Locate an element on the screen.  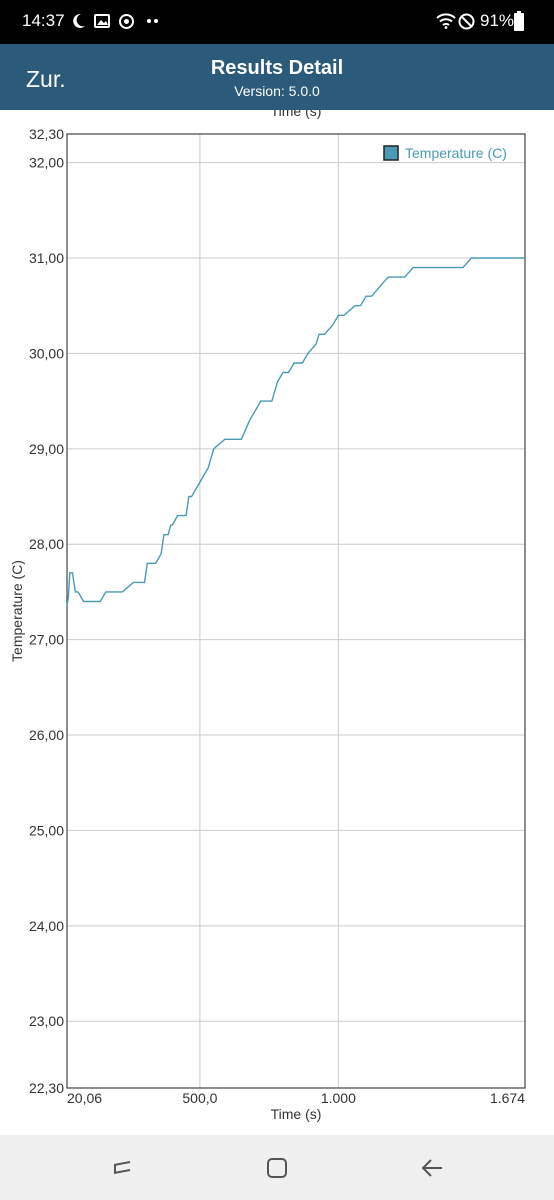
status-bar: 14:37 91% is located at coordinates (277, 22).